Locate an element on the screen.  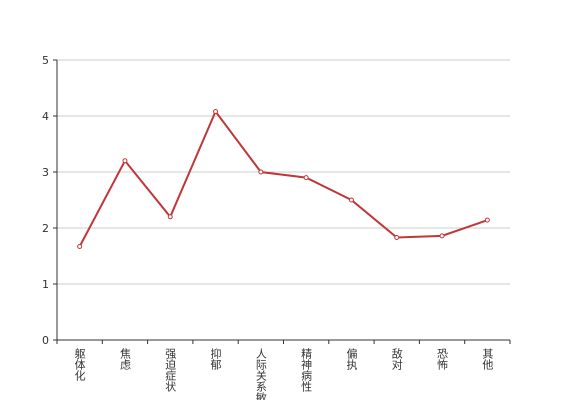
y-tick-label: 2 is located at coordinates (45, 228).